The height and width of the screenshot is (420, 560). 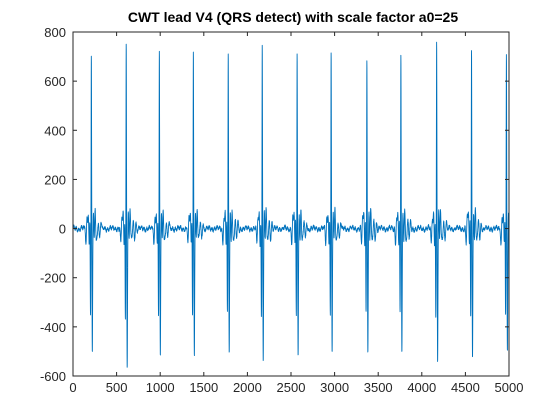 I want to click on y-tick-label: -400, so click(x=53, y=327).